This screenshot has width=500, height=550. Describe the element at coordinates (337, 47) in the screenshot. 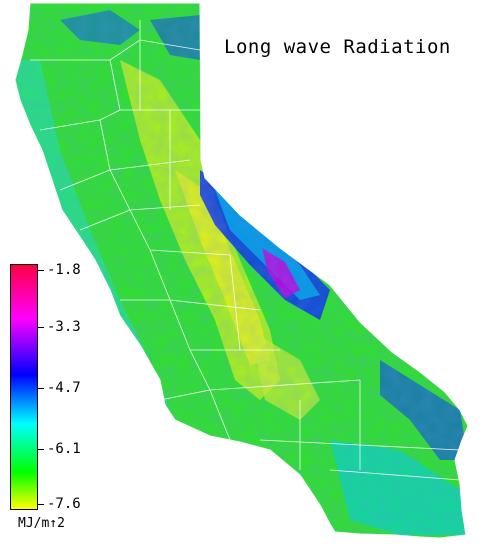

I see `map-title: Long wave Radiation` at that location.